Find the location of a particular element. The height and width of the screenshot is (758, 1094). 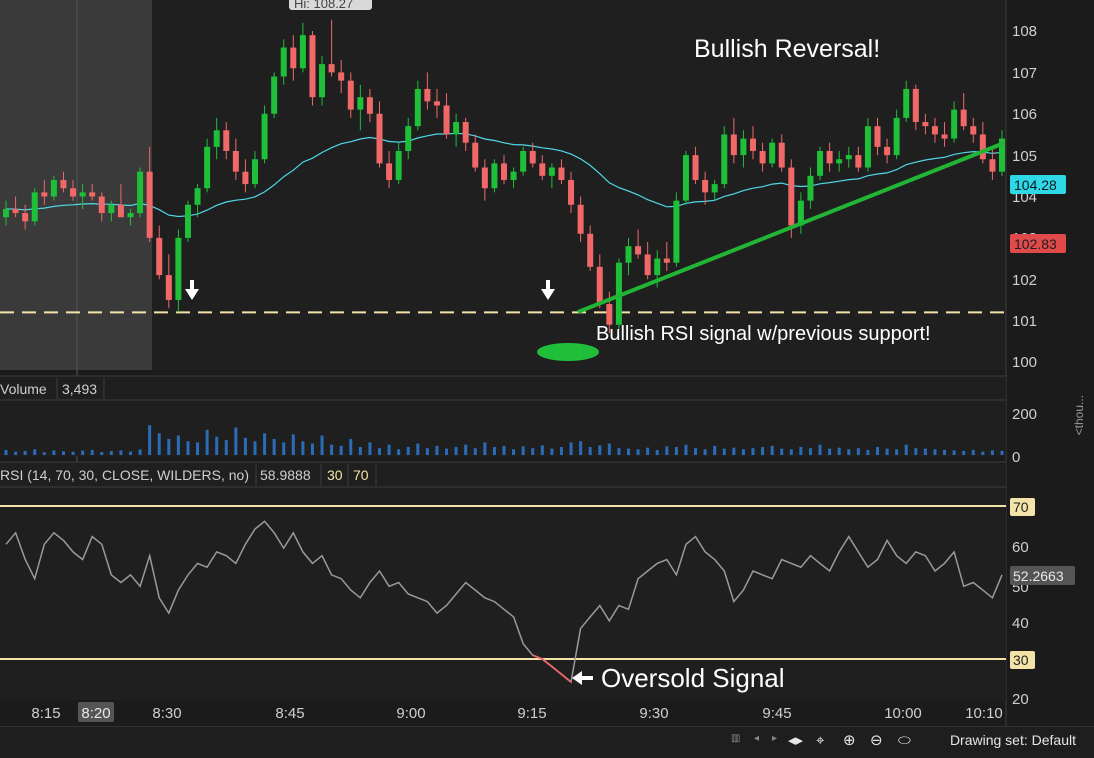

rsi-value-badge is located at coordinates (1042, 575).